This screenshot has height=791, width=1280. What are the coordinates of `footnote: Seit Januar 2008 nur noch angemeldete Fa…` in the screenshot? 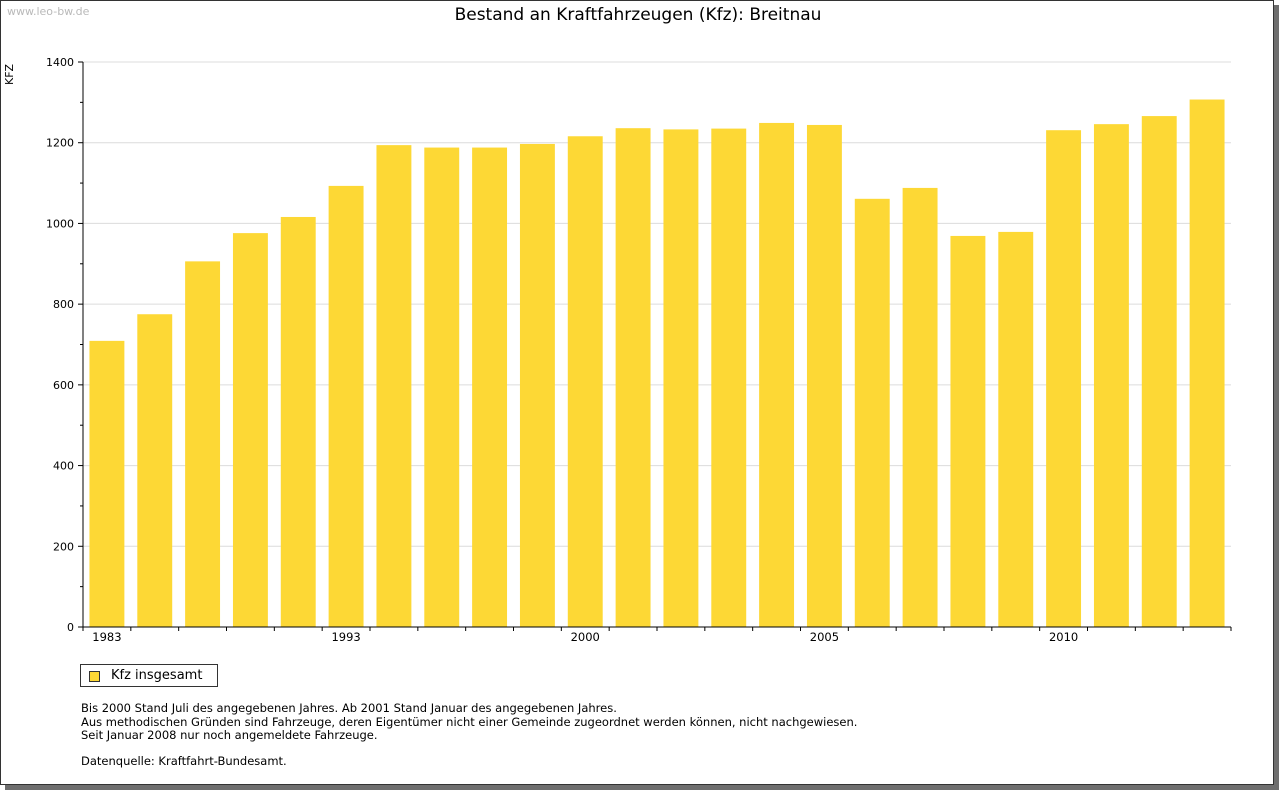 It's located at (229, 735).